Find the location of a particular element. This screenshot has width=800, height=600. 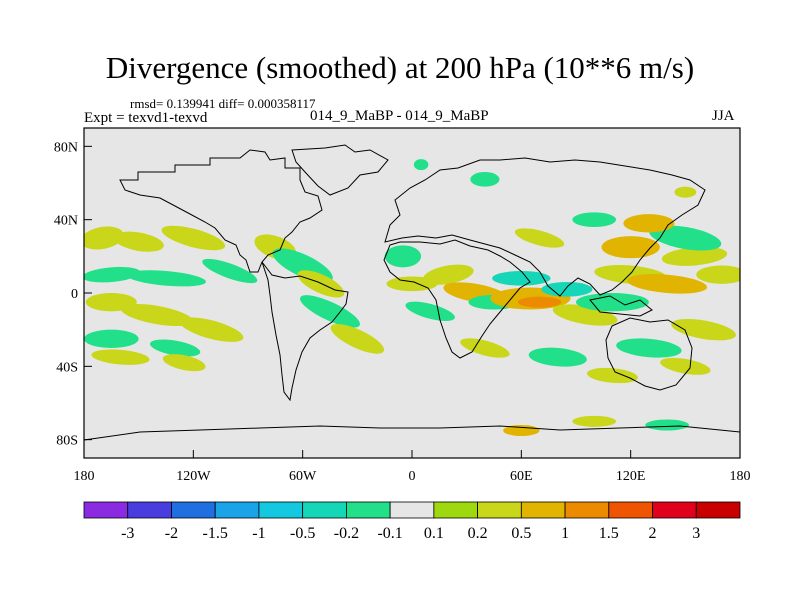

y-tick-label: 80S is located at coordinates (67, 441).